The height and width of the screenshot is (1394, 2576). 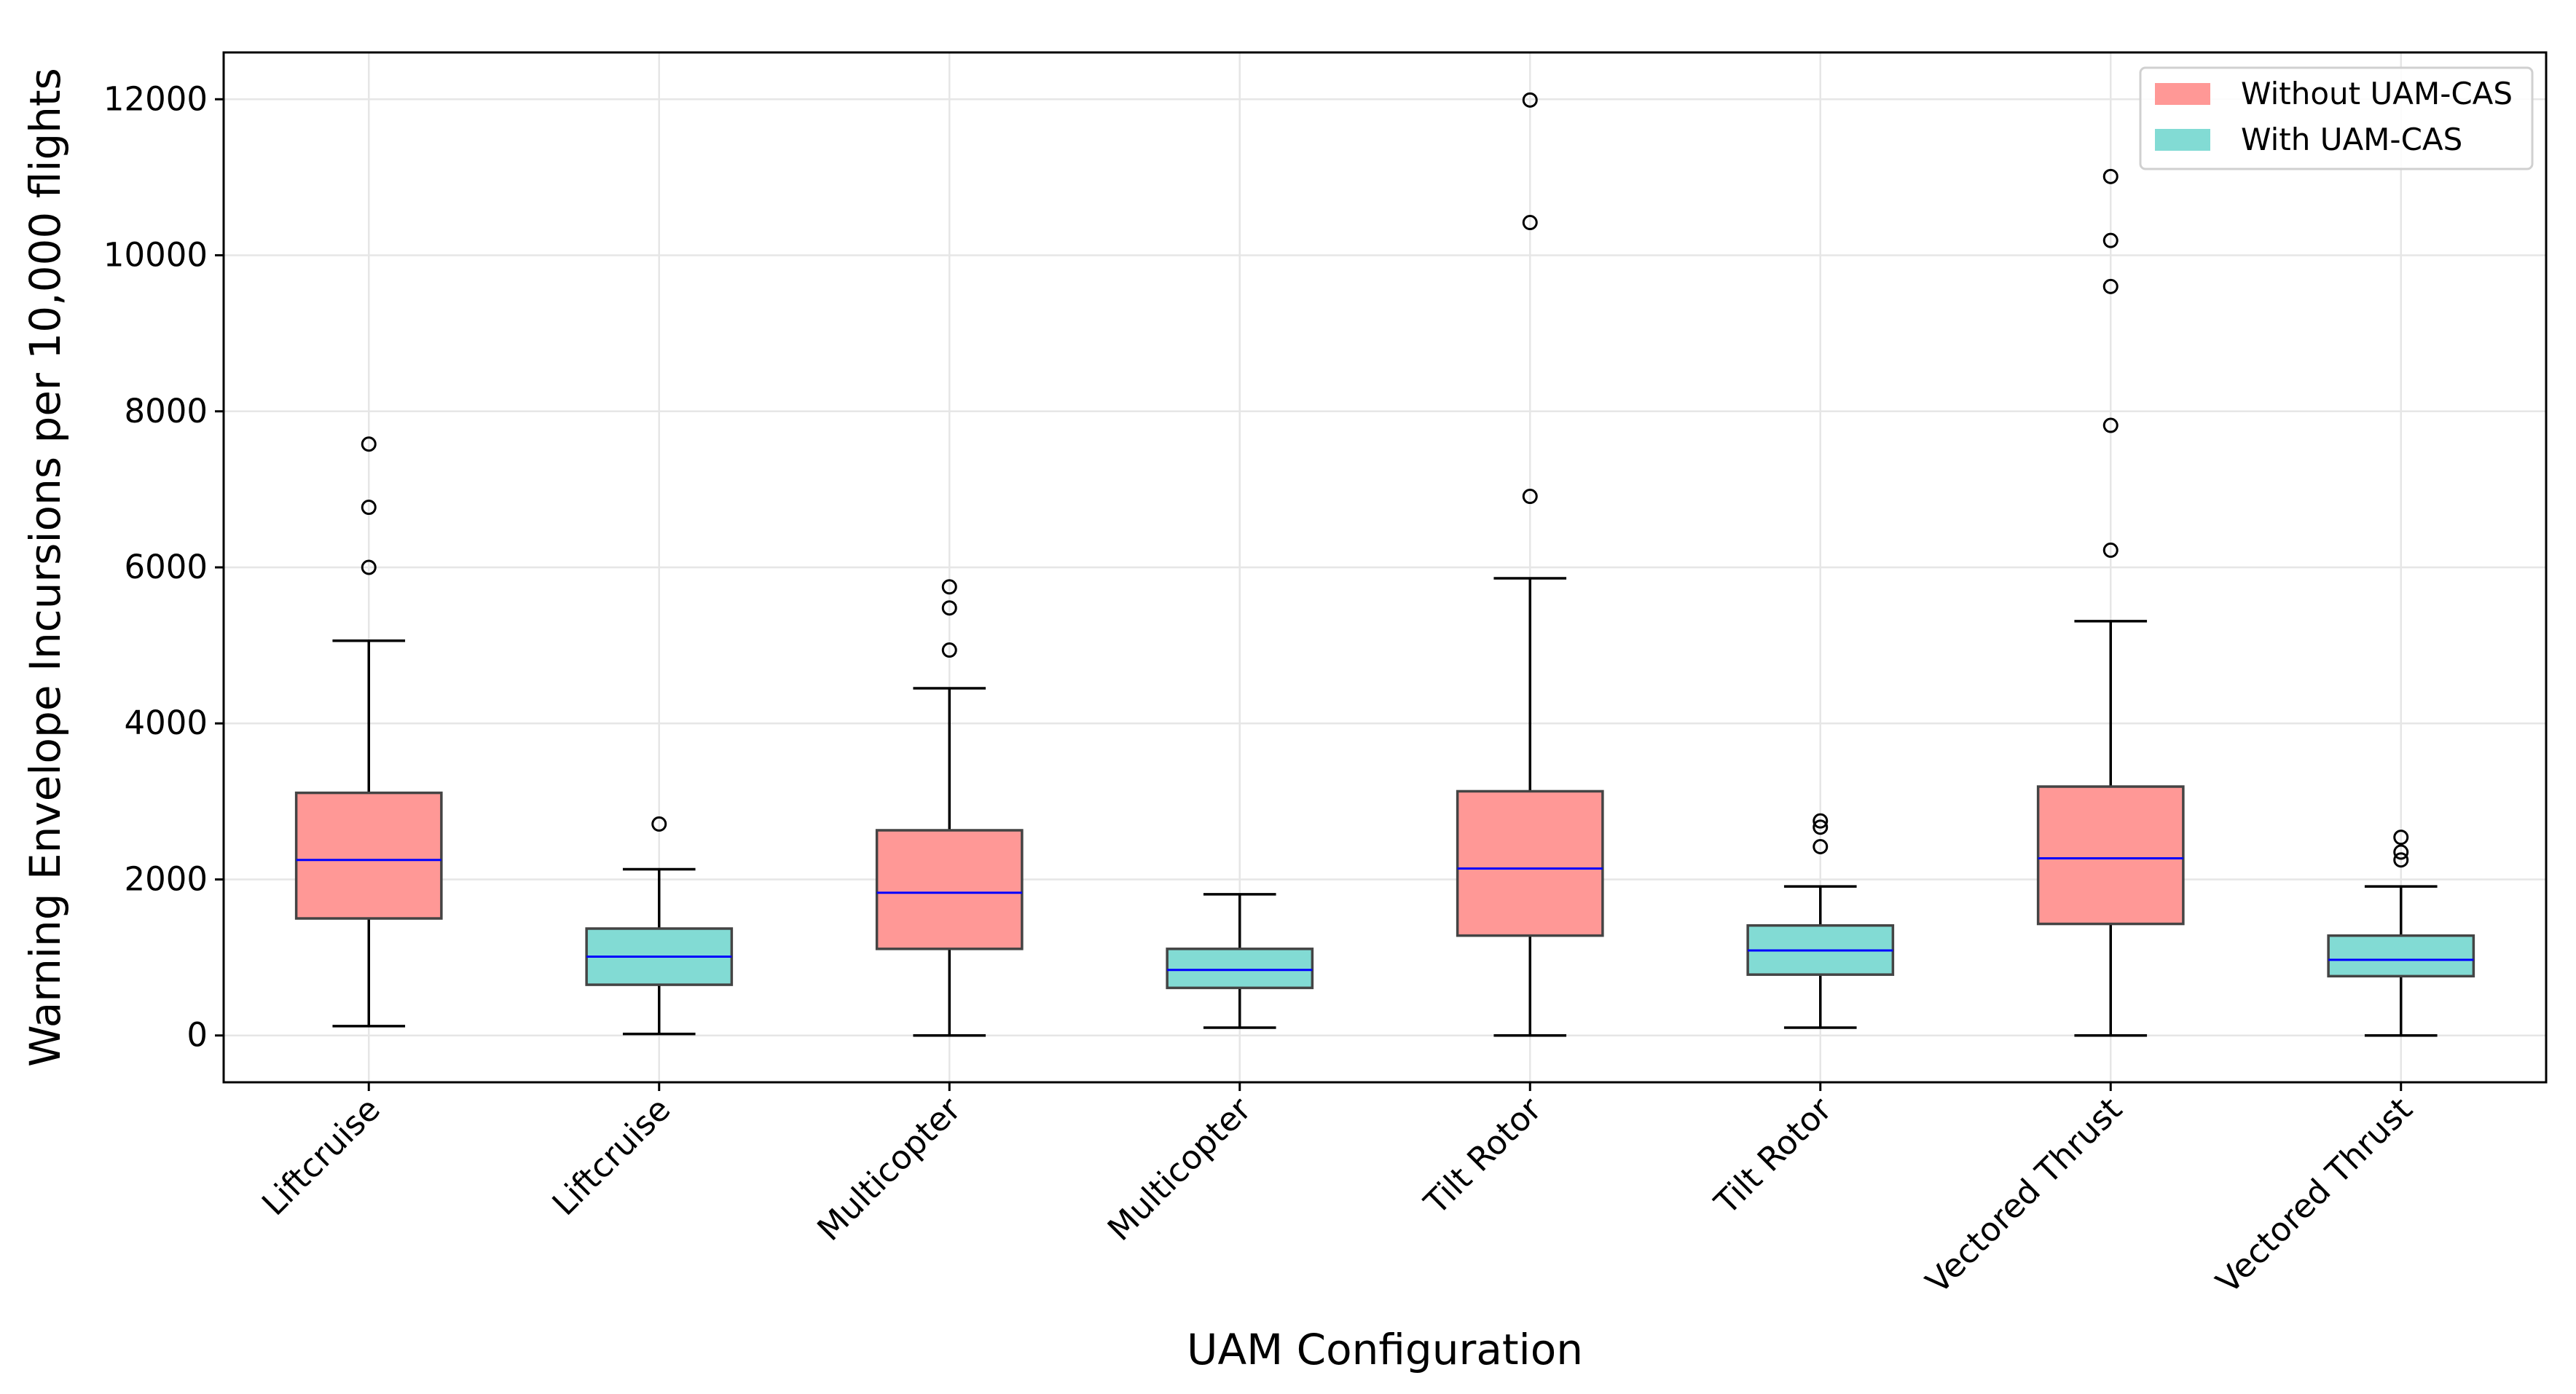 I want to click on y-tick-label: 12000, so click(x=155, y=98).